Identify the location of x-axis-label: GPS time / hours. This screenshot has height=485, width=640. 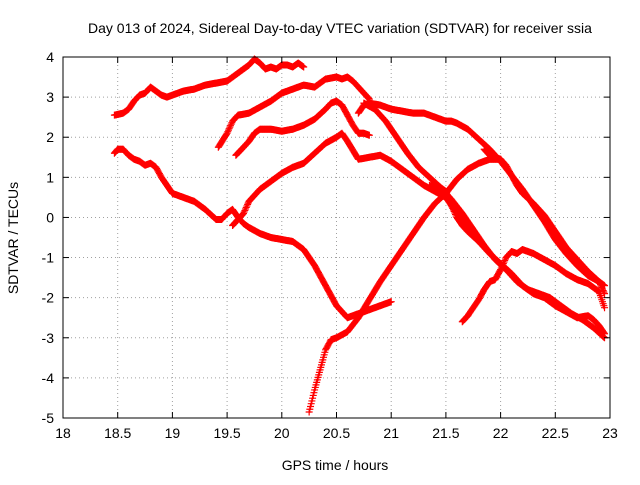
(335, 465).